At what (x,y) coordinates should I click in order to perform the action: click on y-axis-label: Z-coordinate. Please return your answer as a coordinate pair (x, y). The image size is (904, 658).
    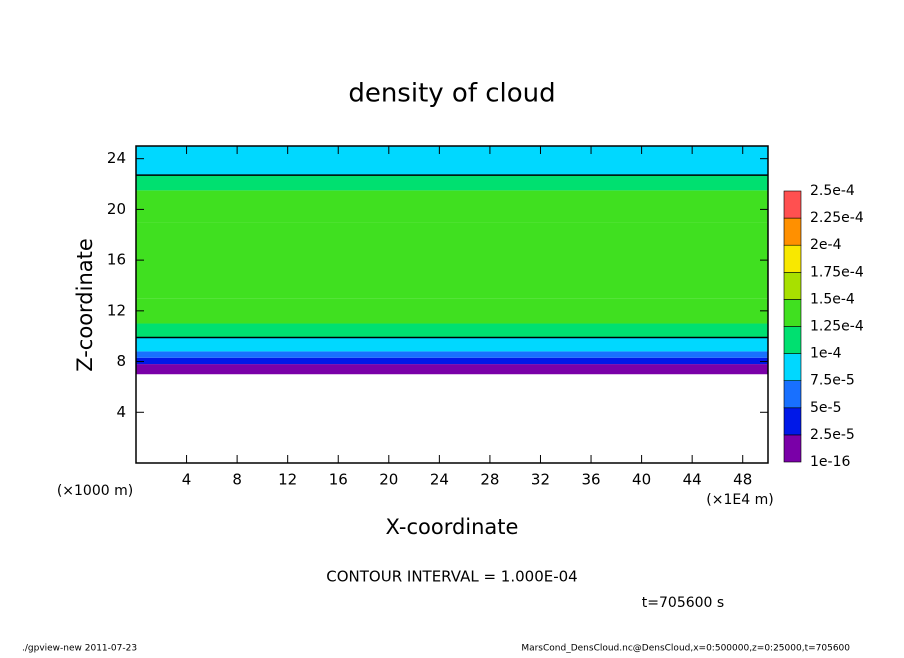
    Looking at the image, I should click on (85, 305).